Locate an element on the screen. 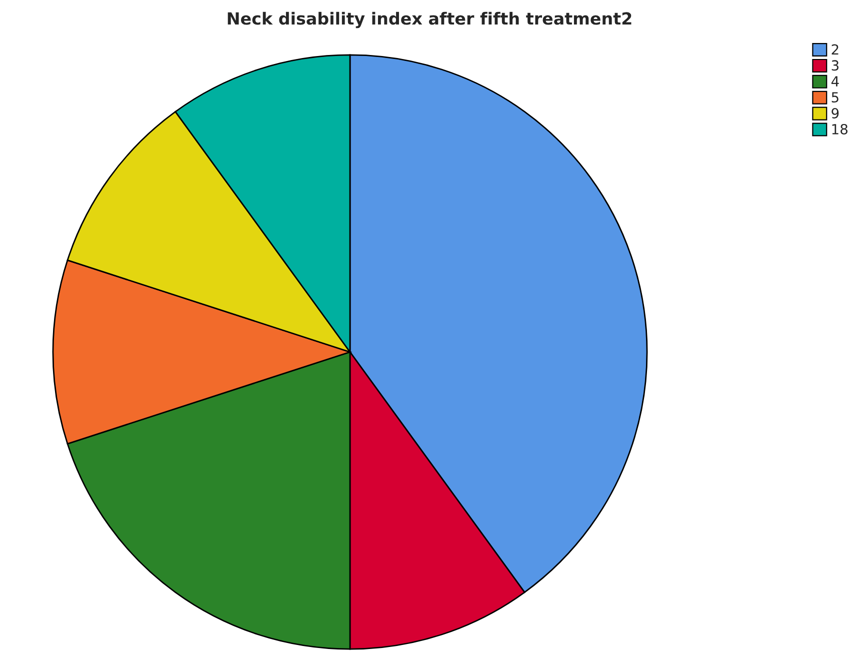 This screenshot has width=859, height=652. legend-label: 9 is located at coordinates (835, 113).